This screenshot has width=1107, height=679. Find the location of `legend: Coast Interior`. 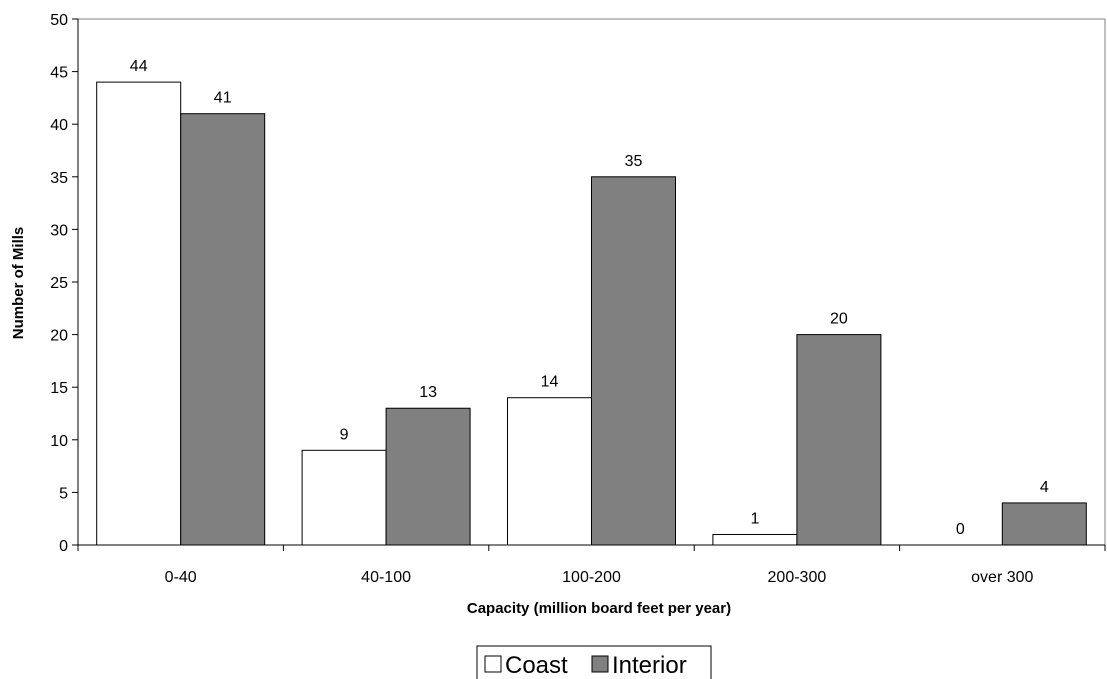

legend: Coast Interior is located at coordinates (594, 662).